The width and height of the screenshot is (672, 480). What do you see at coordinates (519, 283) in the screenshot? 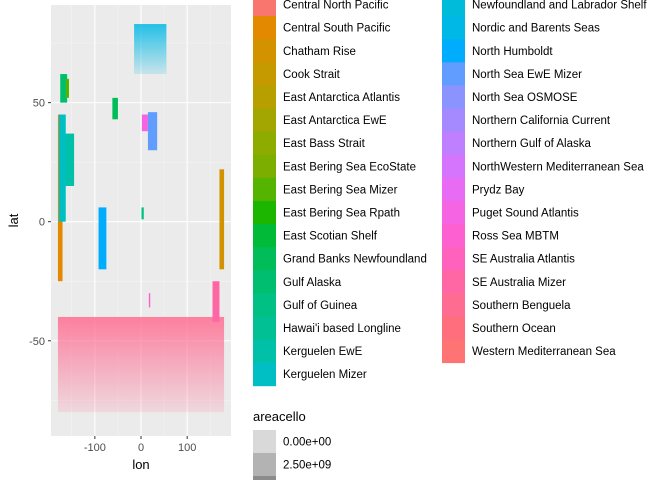
I see `legend-label: SE Australia Mizer` at bounding box center [519, 283].